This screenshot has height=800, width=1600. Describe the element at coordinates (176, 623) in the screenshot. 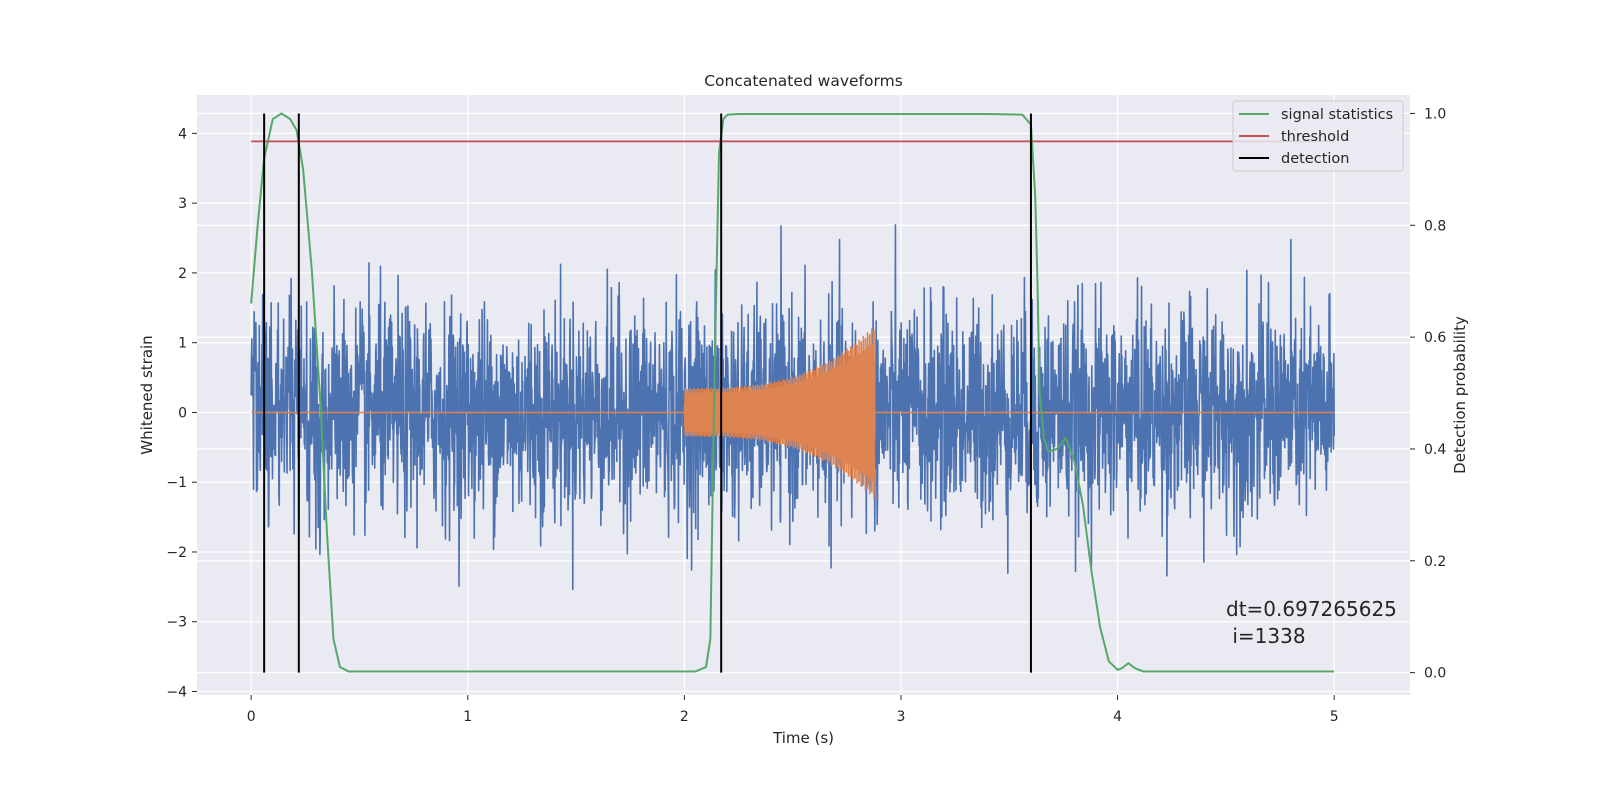

I see `y-tick-label: −3` at that location.